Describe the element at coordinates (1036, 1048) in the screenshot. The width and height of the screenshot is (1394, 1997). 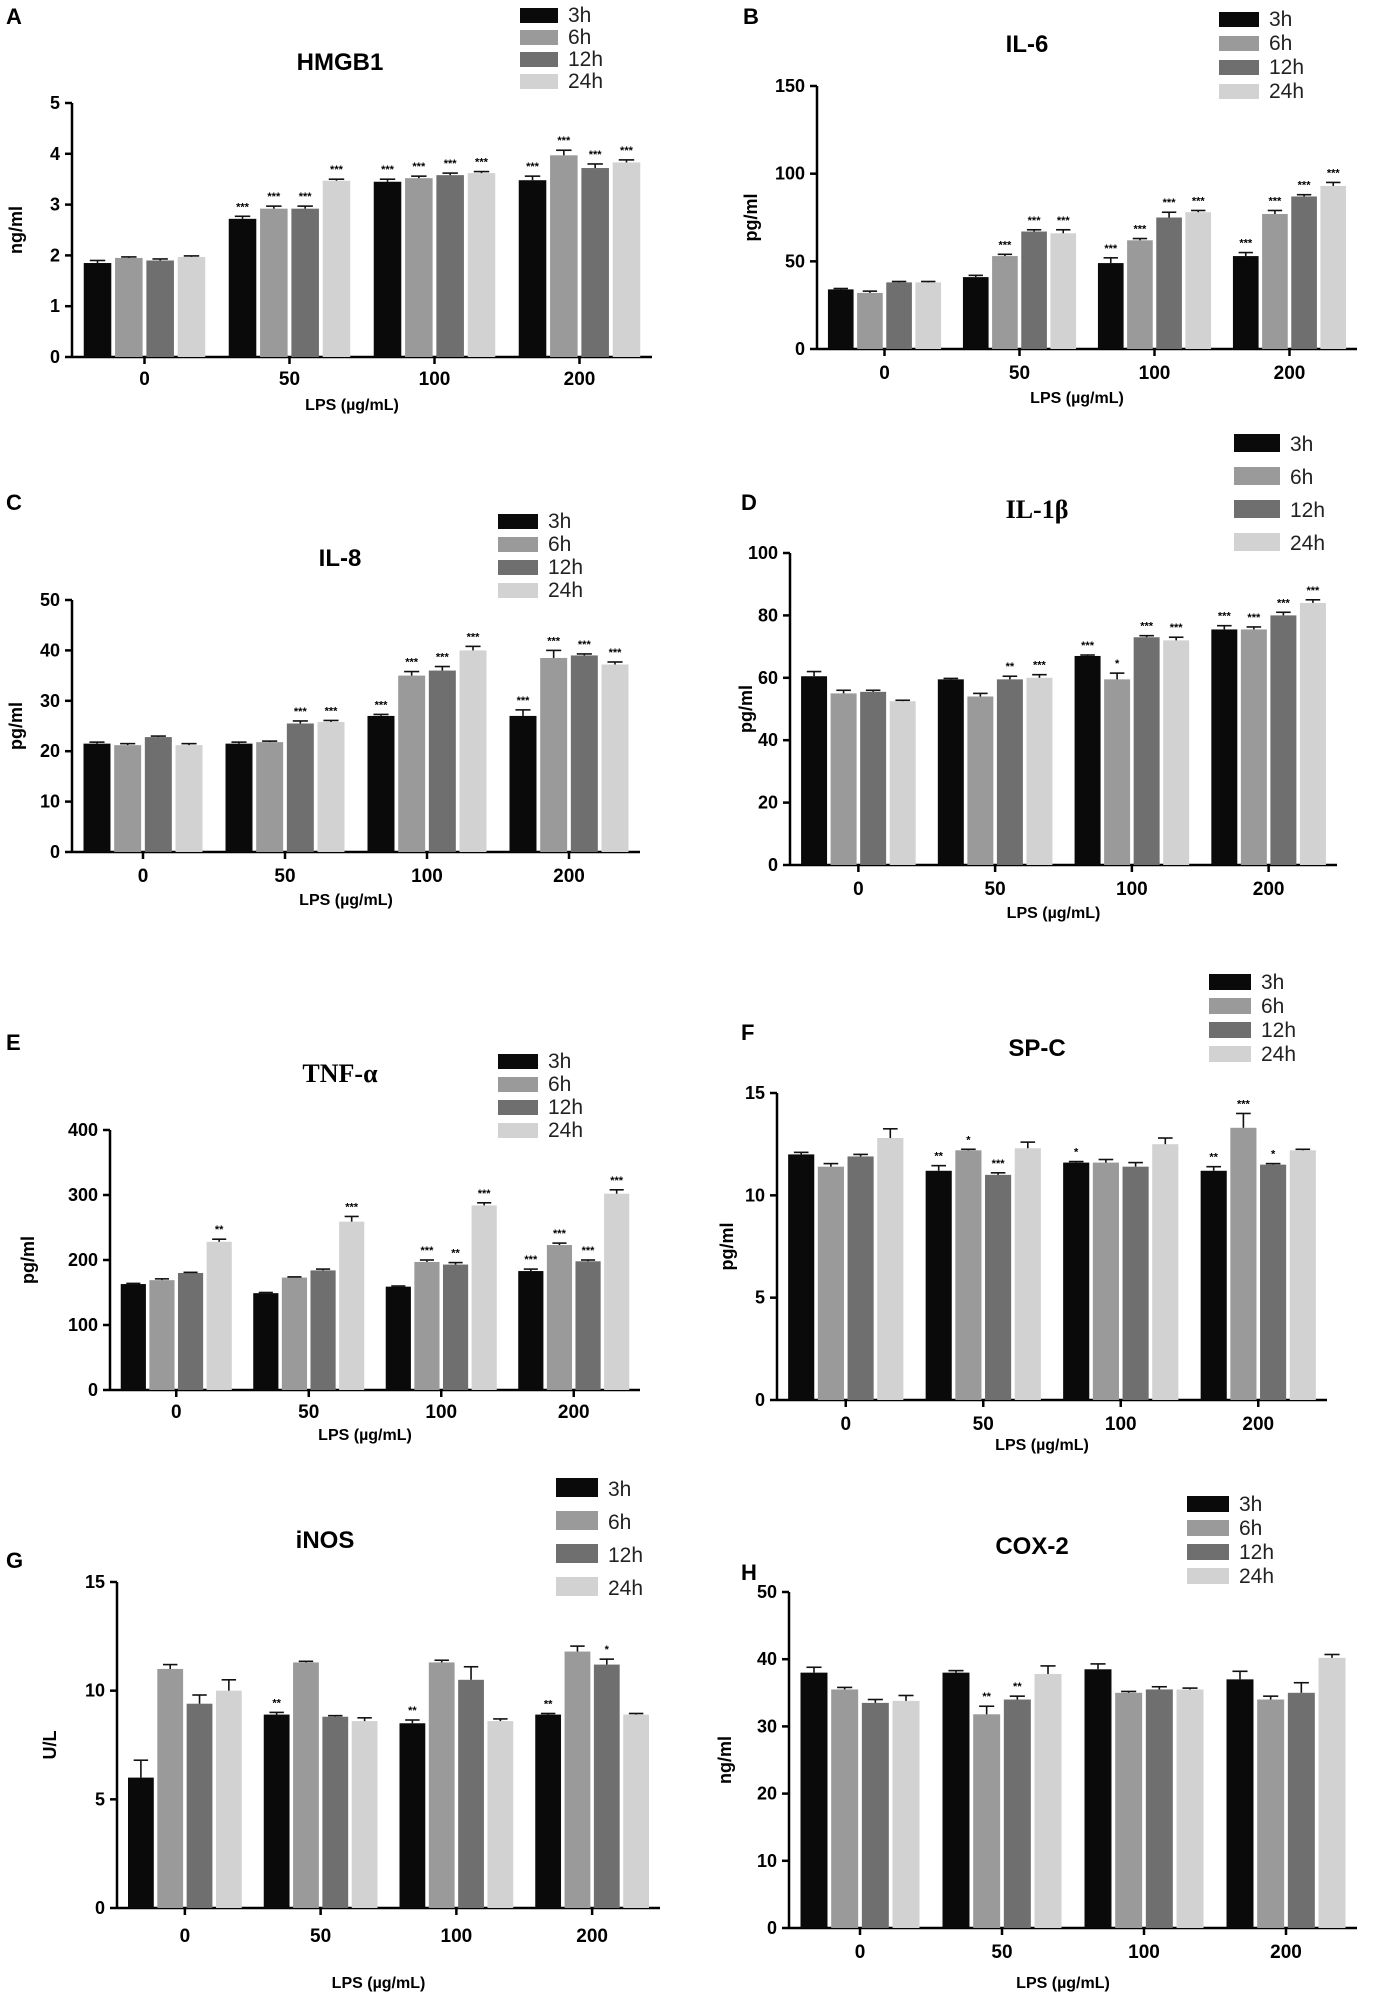
I see `chart-title: SP-C` at that location.